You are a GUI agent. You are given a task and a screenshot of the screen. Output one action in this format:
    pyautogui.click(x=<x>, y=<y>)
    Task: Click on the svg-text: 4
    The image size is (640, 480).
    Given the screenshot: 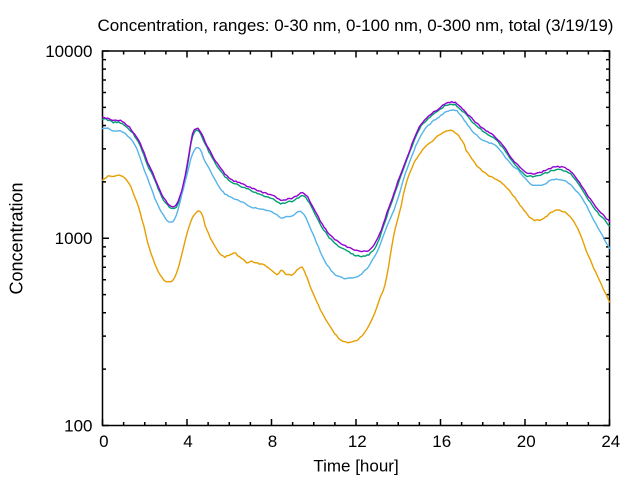 What is the action you would take?
    pyautogui.click(x=187, y=441)
    